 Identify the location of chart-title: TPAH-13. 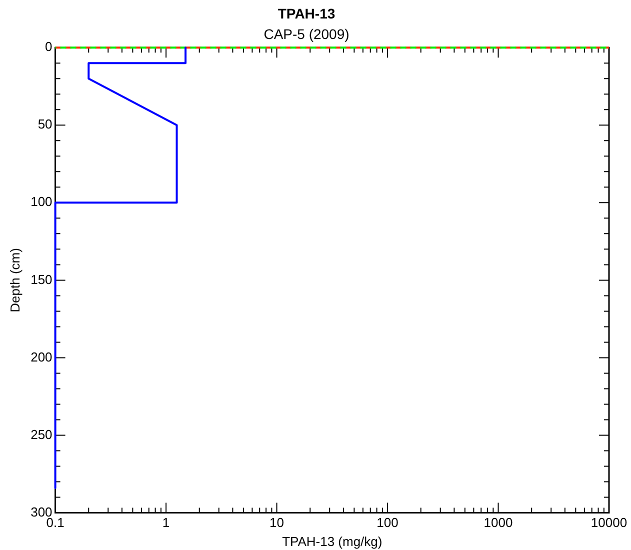
(307, 13).